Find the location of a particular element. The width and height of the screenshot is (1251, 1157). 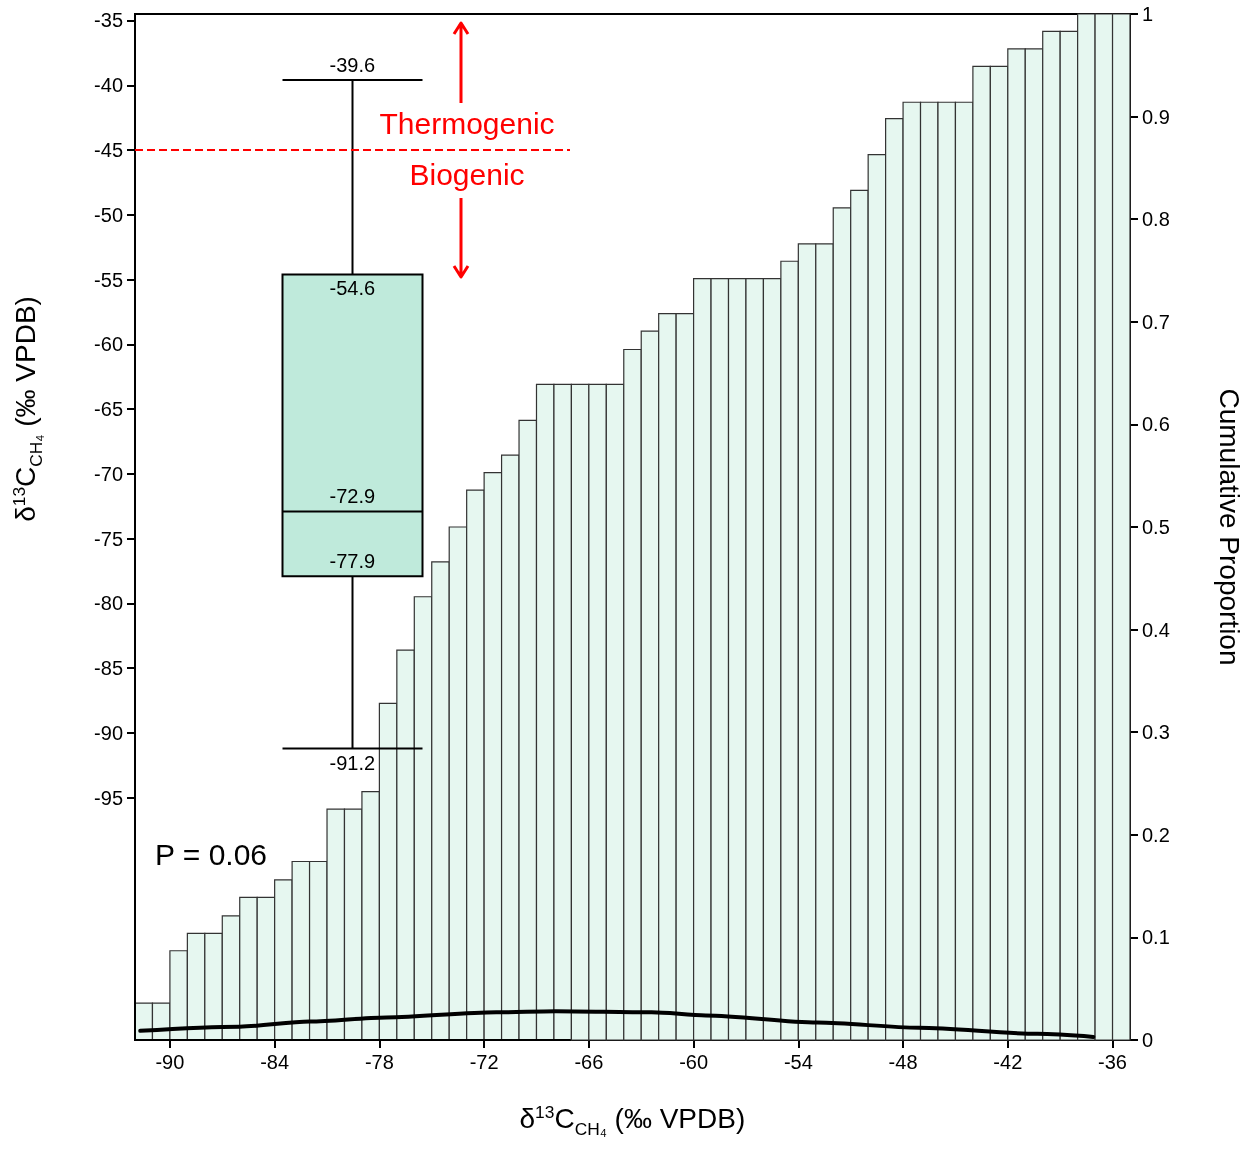

x-tick-label: -48 is located at coordinates (903, 1062).